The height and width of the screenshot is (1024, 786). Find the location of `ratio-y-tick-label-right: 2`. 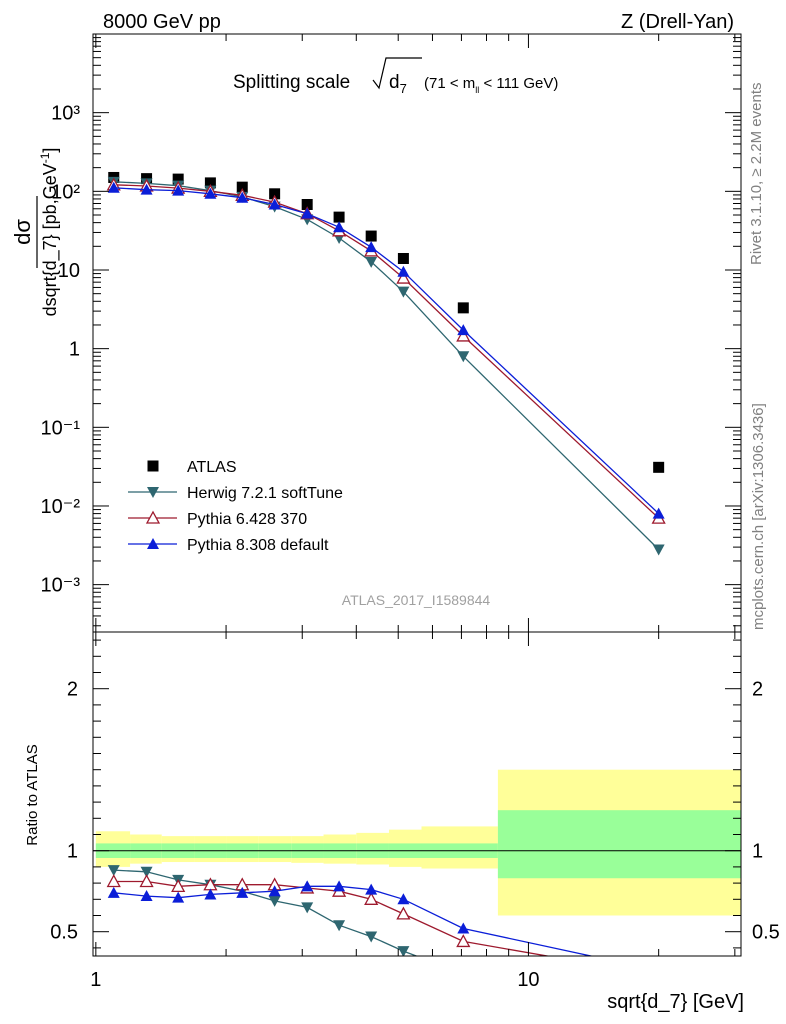

ratio-y-tick-label-right: 2 is located at coordinates (757, 690).